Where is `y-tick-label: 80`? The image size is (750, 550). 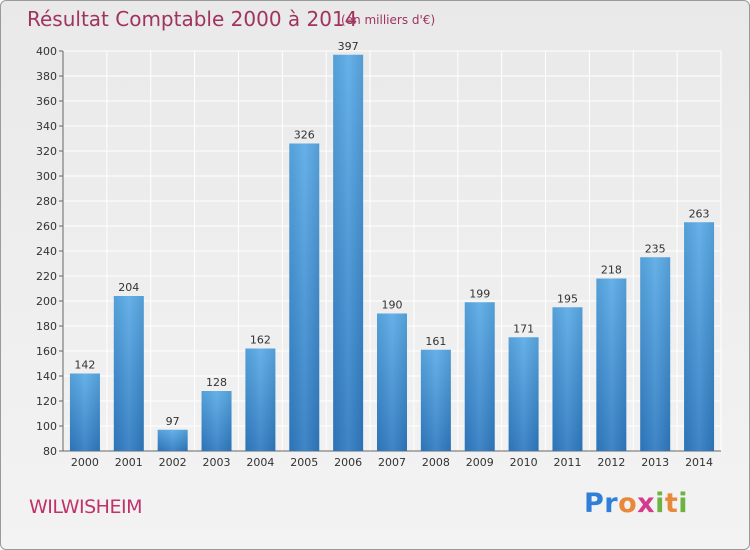 y-tick-label: 80 is located at coordinates (50, 451).